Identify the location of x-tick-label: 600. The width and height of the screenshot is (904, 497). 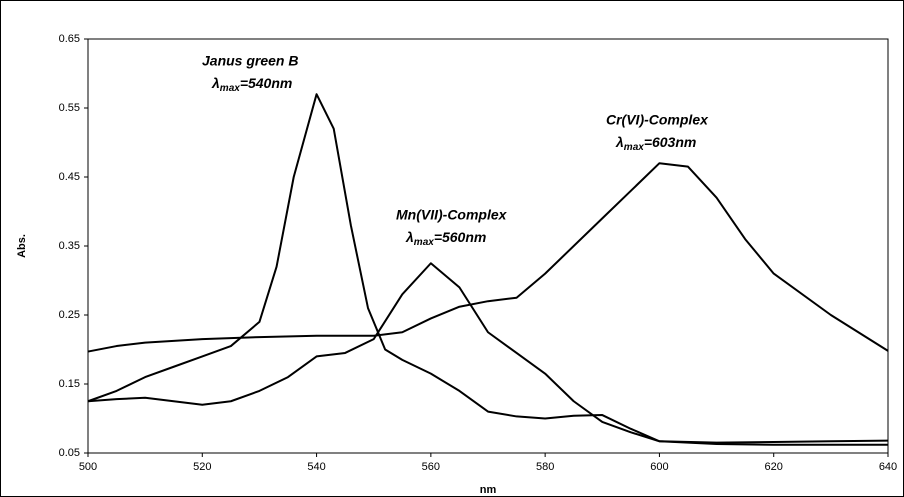
(659, 467).